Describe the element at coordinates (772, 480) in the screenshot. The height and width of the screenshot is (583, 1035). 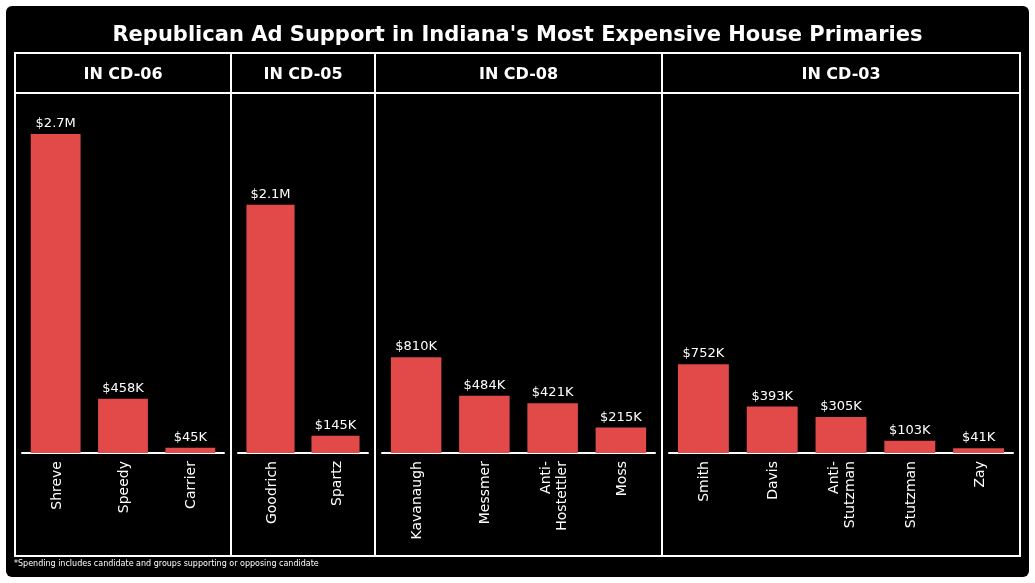
I see `x-tick-label: Davis` at that location.